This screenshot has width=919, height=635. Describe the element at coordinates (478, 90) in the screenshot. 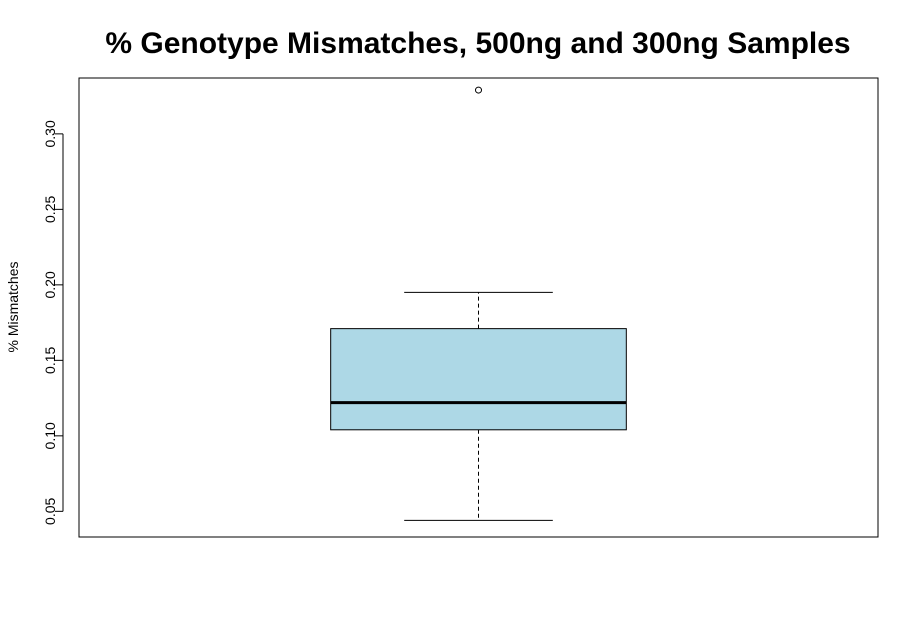

I see `outlier-point` at that location.